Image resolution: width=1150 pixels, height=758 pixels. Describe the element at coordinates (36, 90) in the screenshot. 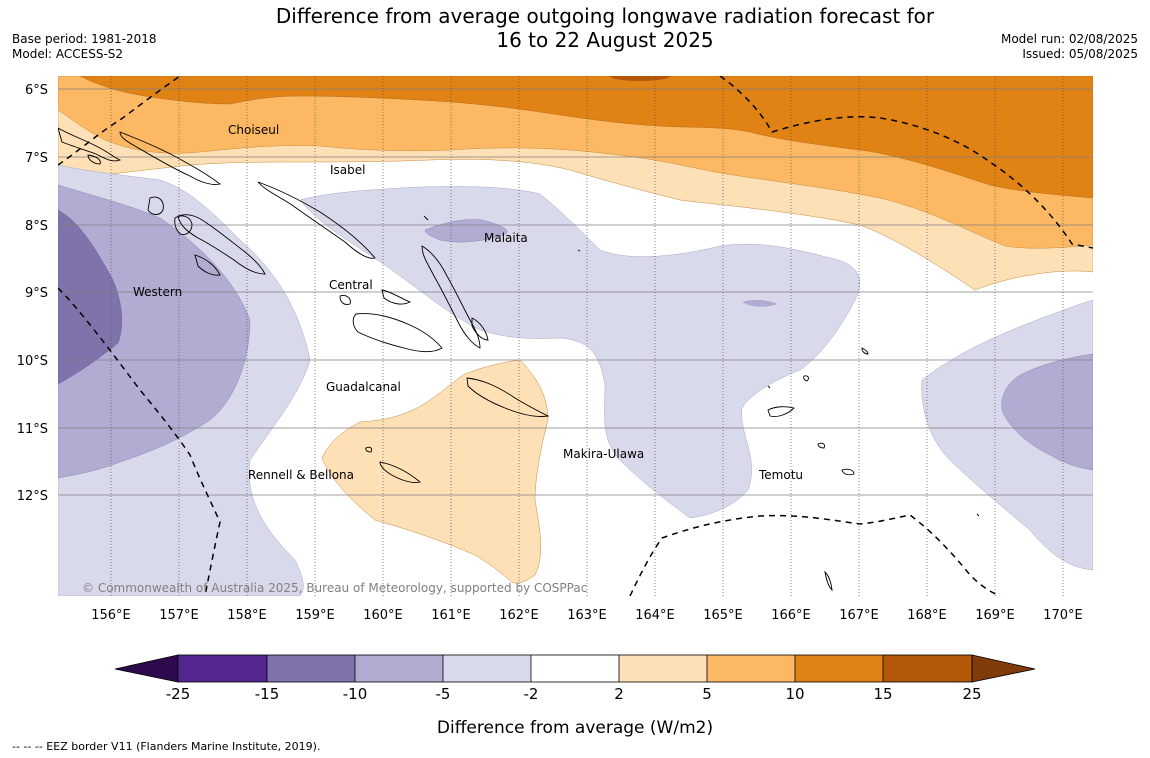

I see `lat-label: 6°S` at that location.